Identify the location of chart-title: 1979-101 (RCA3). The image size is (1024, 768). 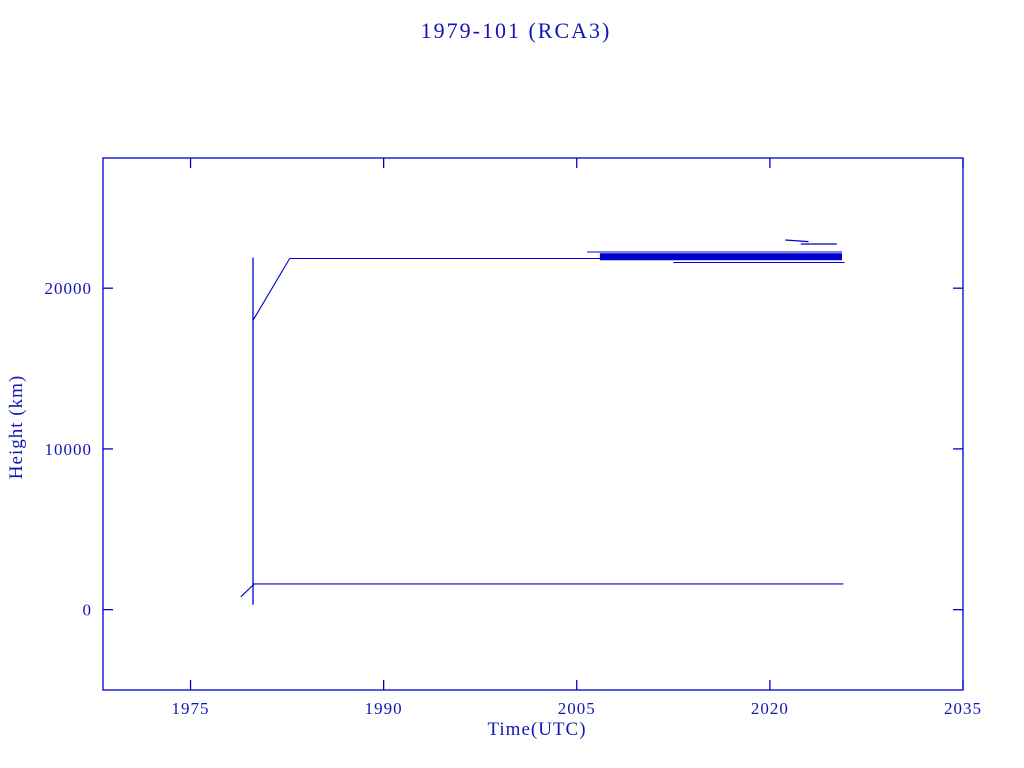
(516, 30).